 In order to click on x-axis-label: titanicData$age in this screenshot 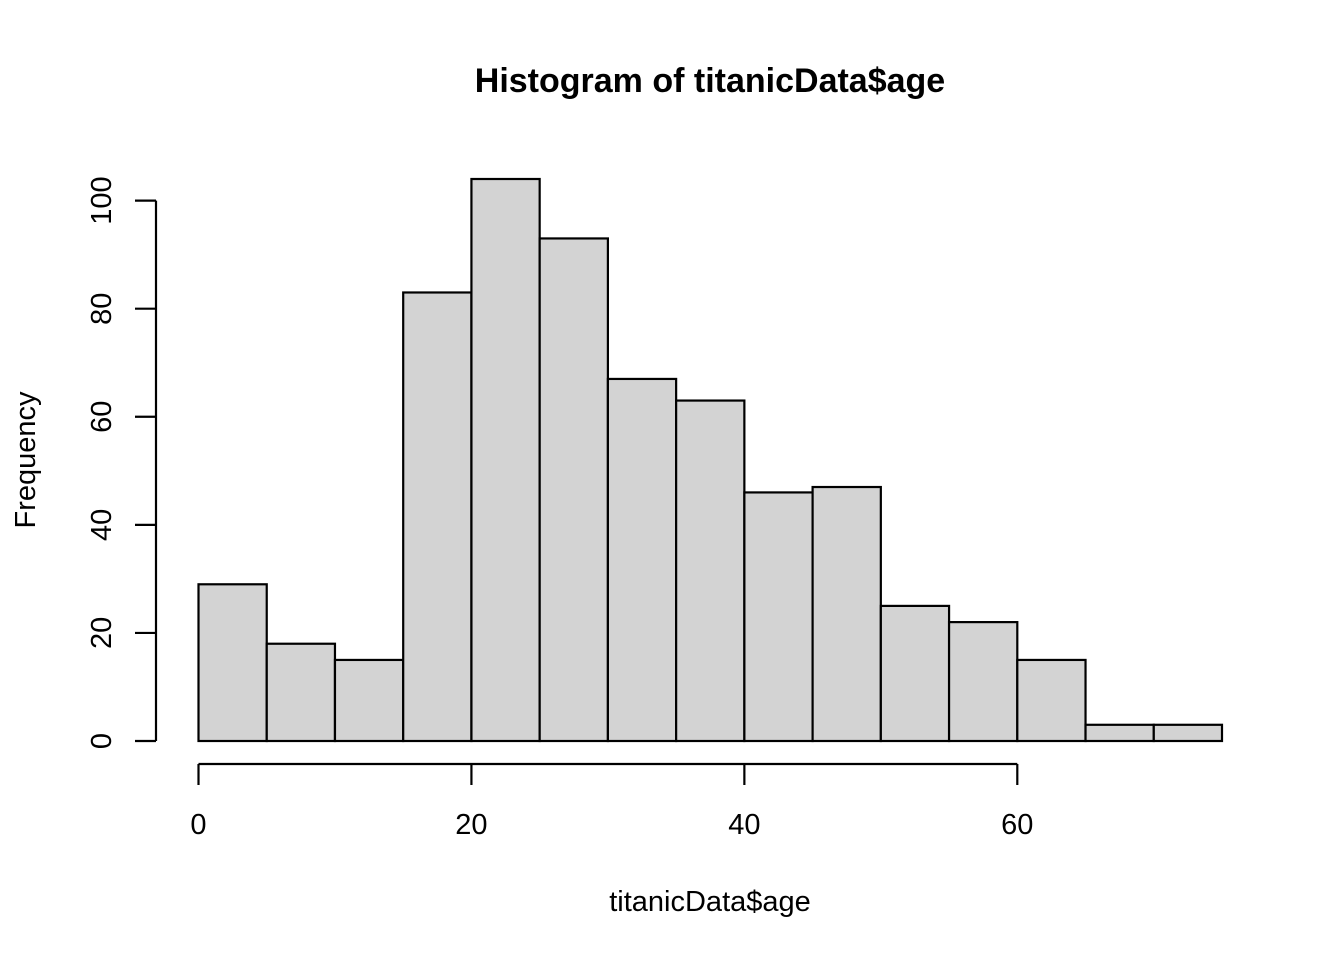, I will do `click(710, 902)`.